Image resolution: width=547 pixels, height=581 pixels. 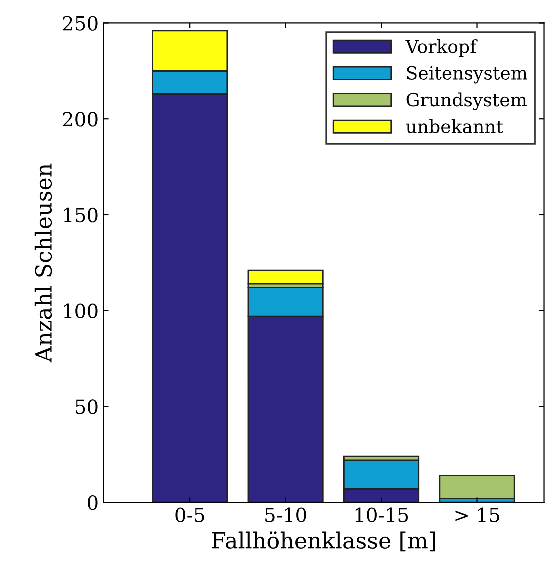 I want to click on y-tick-label: 50, so click(x=87, y=407).